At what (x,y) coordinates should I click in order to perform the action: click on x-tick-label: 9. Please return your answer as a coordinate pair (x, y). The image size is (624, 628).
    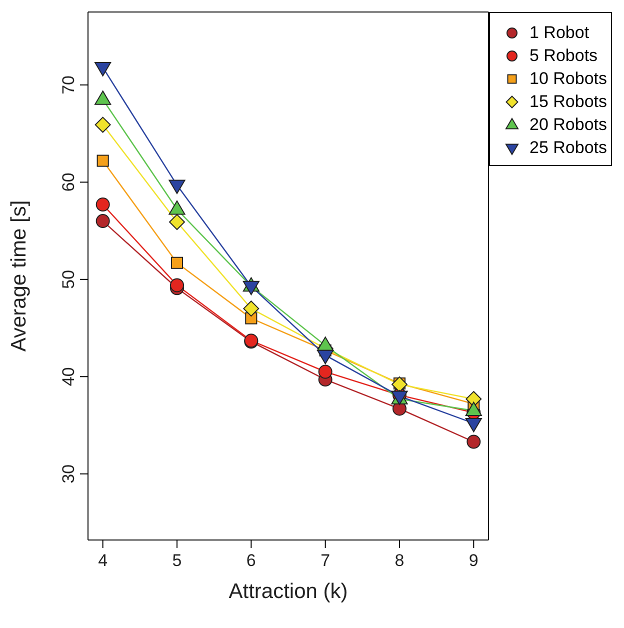
    Looking at the image, I should click on (473, 560).